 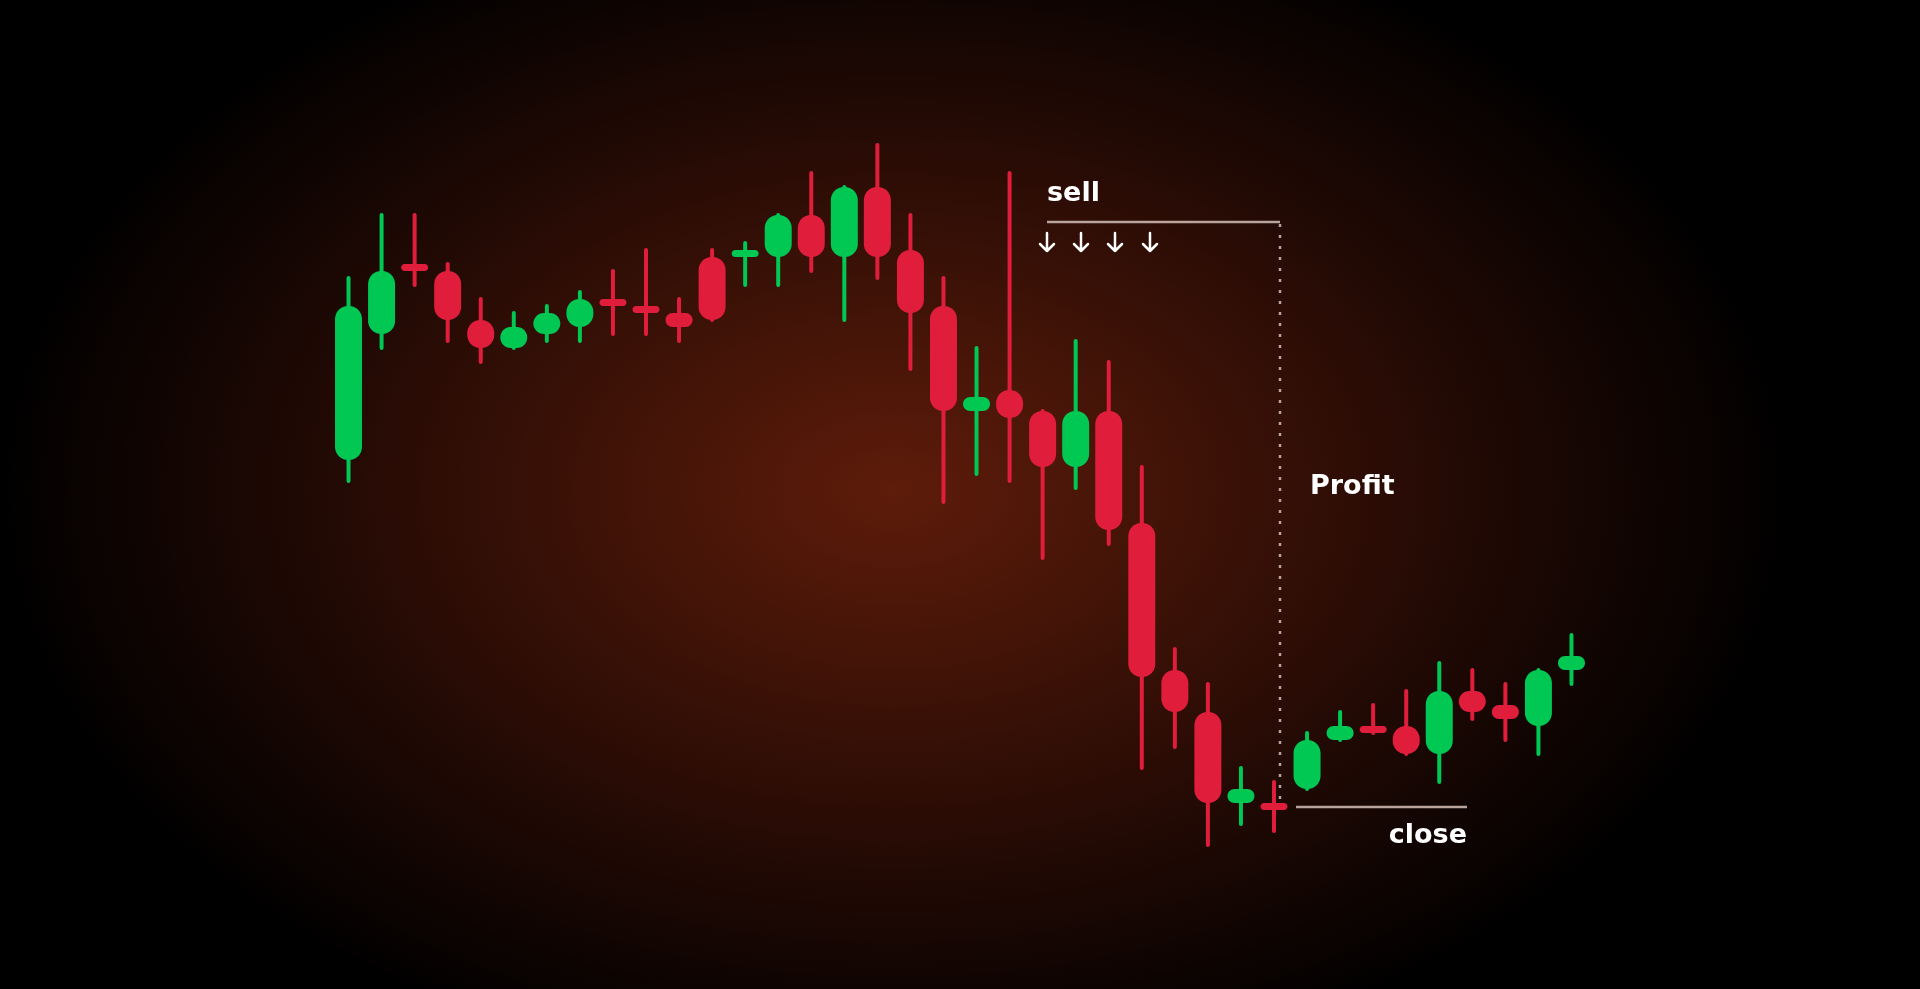 I want to click on annotation: close, so click(x=1427, y=833).